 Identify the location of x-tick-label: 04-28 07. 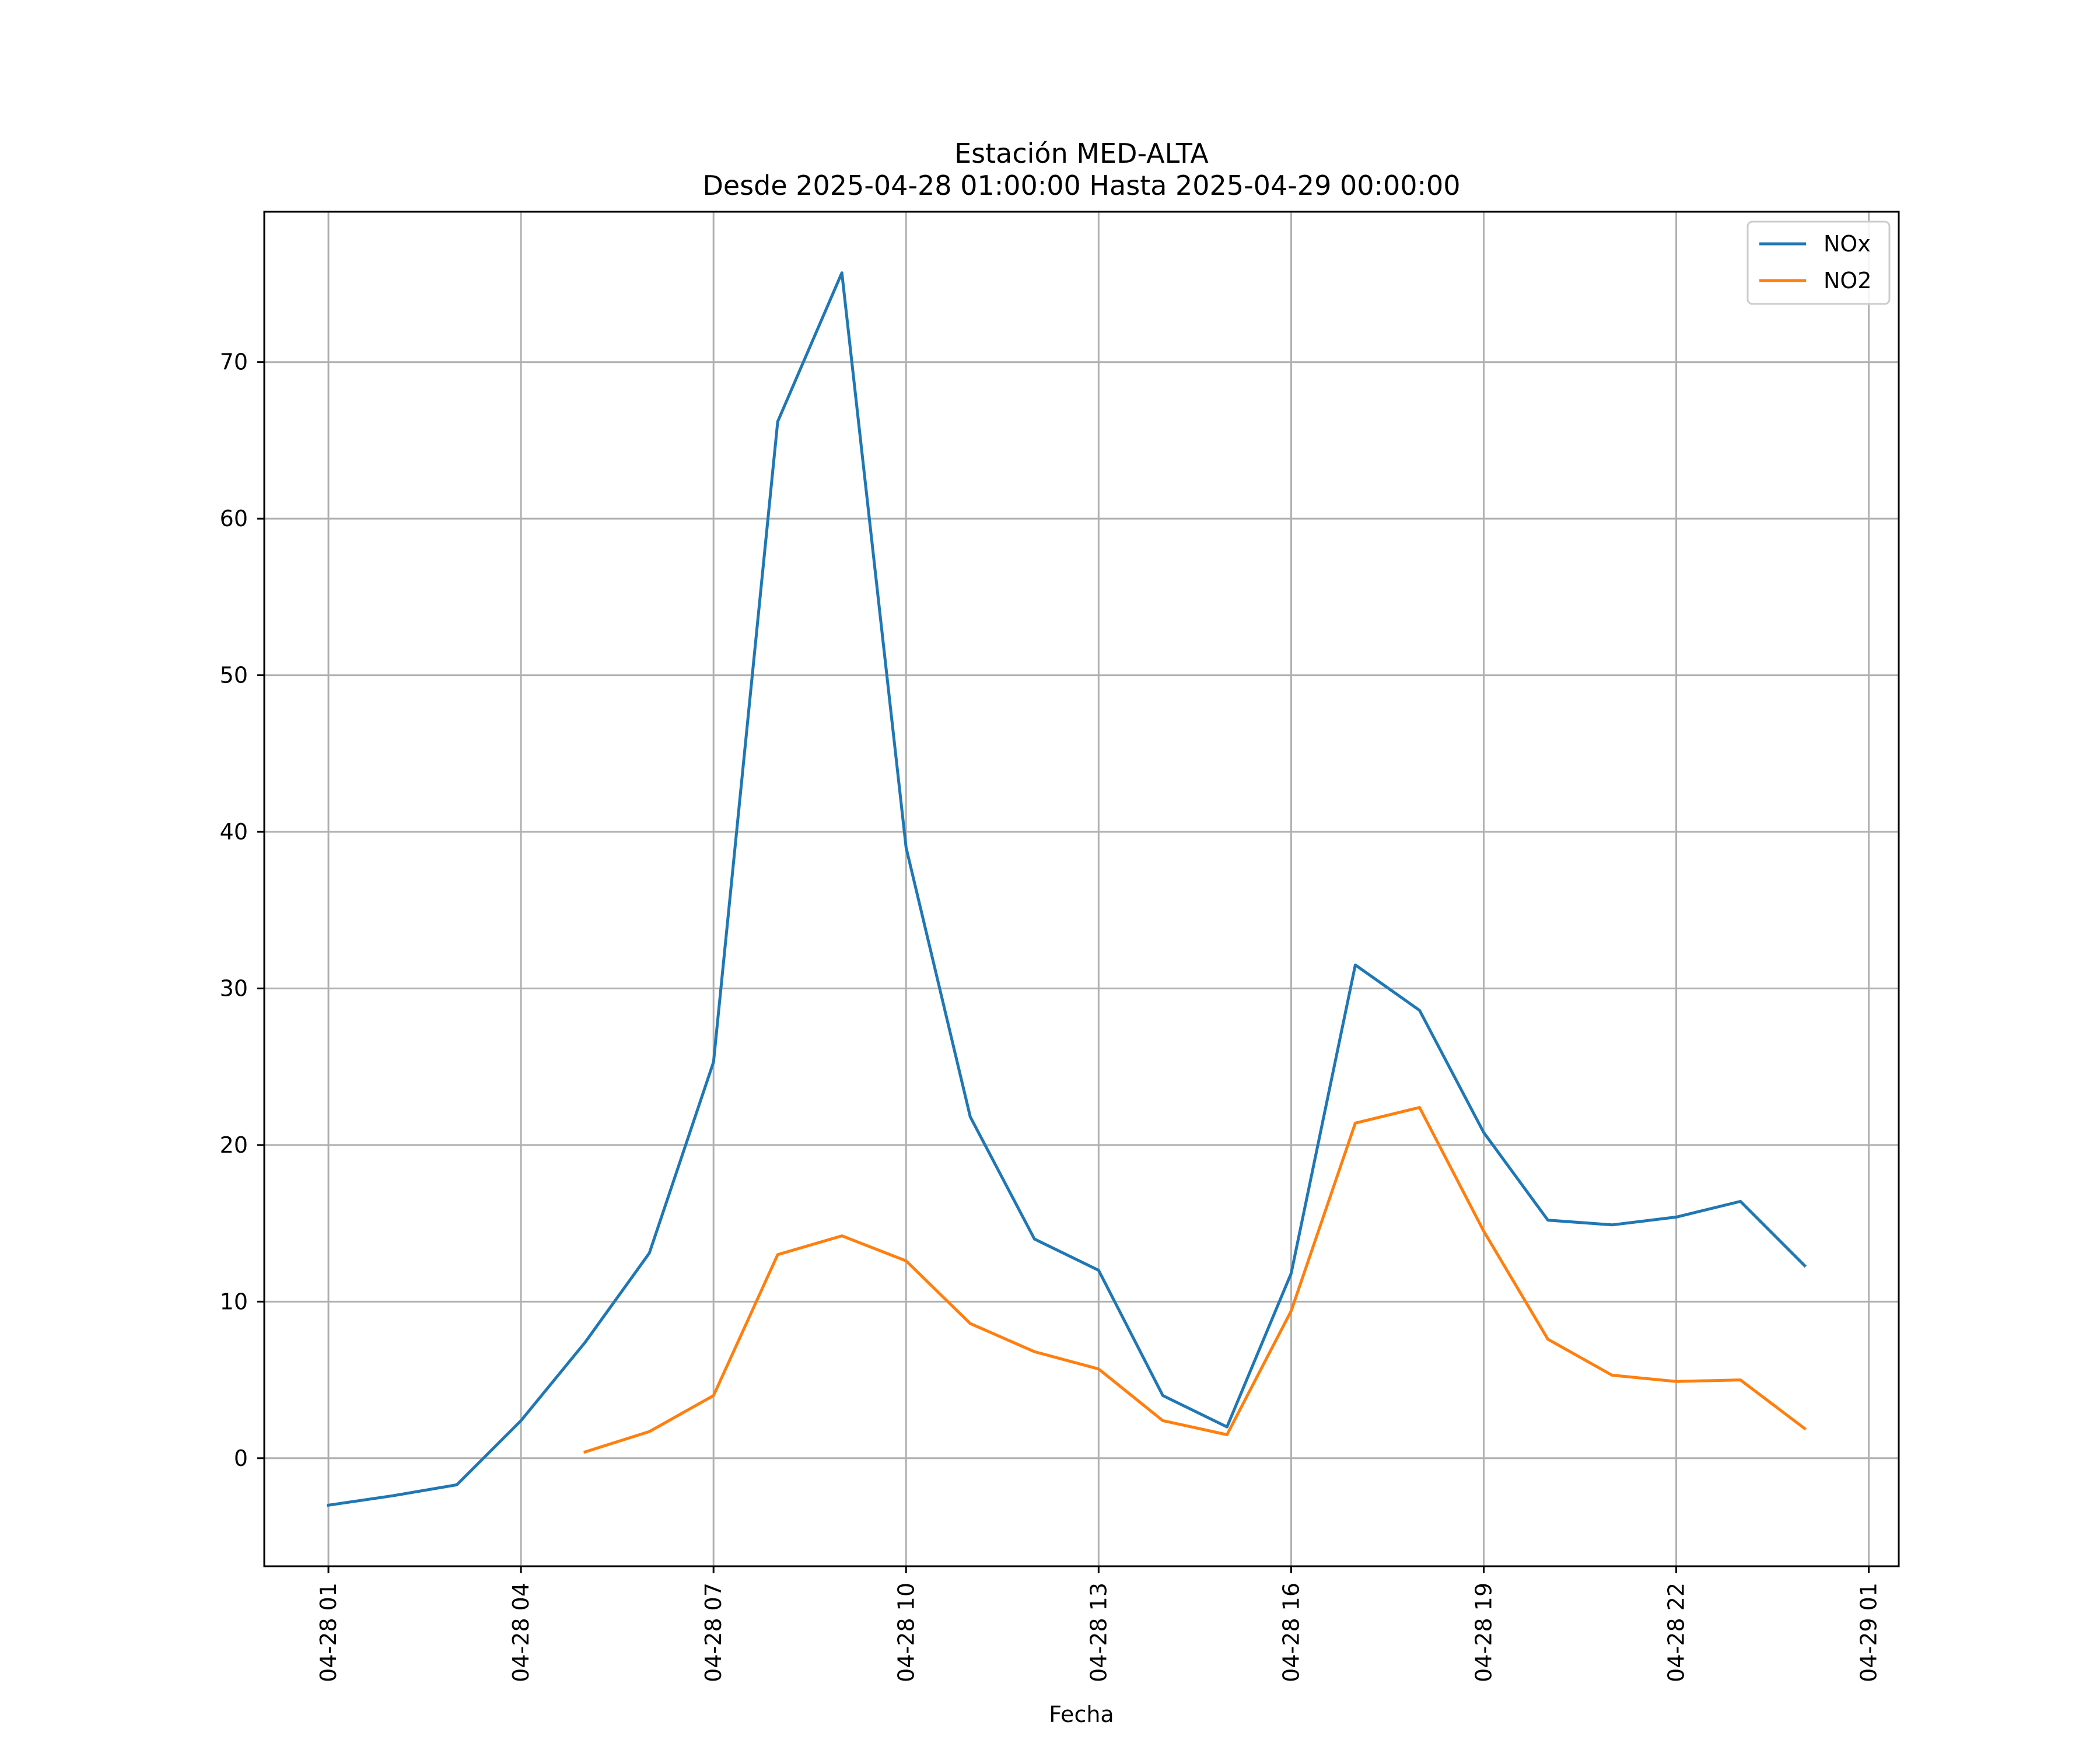
(713, 1632).